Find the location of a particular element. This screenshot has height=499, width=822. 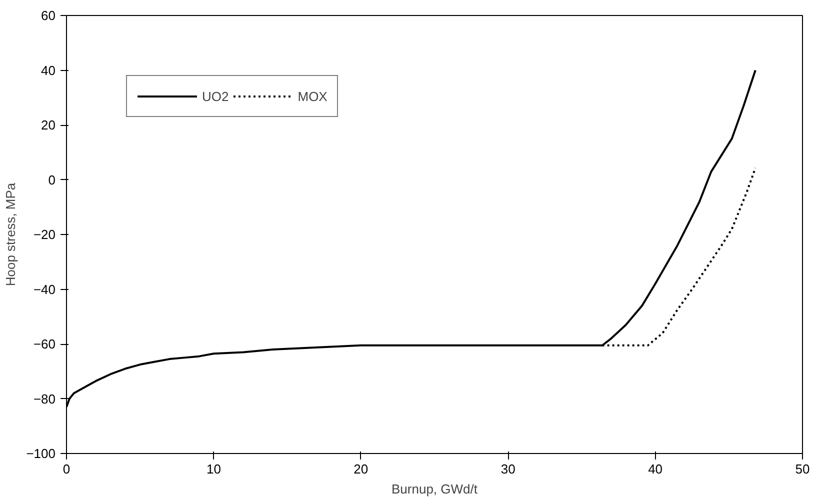

legend-label: MOX is located at coordinates (313, 96).